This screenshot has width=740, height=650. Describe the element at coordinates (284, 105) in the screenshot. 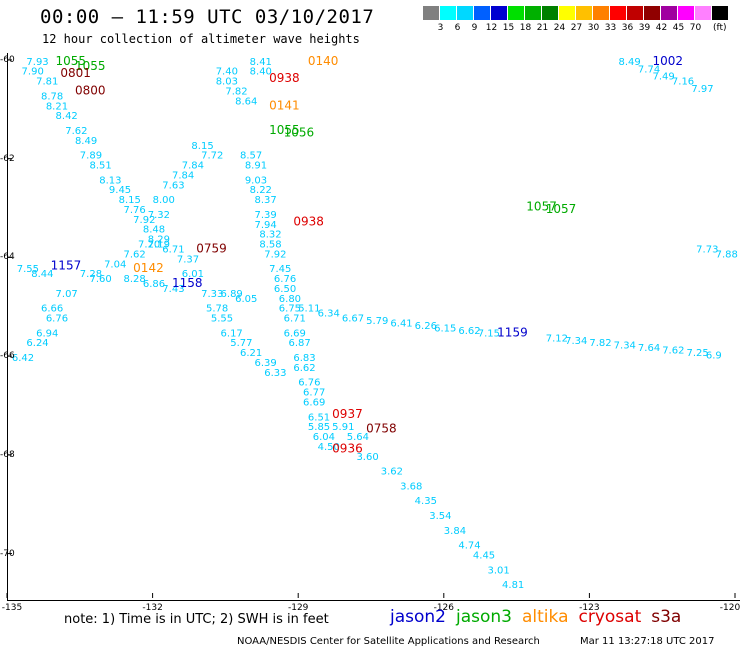

I see `pass-time-label: 0141` at that location.